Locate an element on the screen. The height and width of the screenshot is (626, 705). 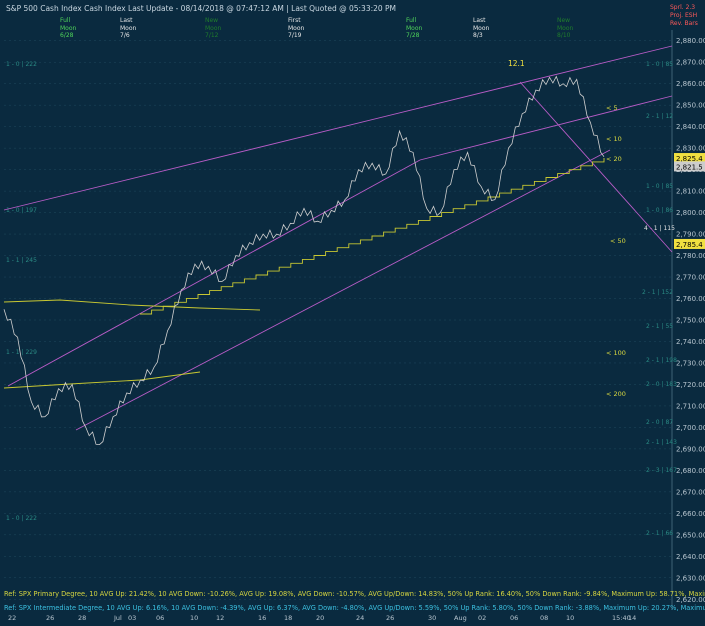
ma-label: < 20 is located at coordinates (614, 159).